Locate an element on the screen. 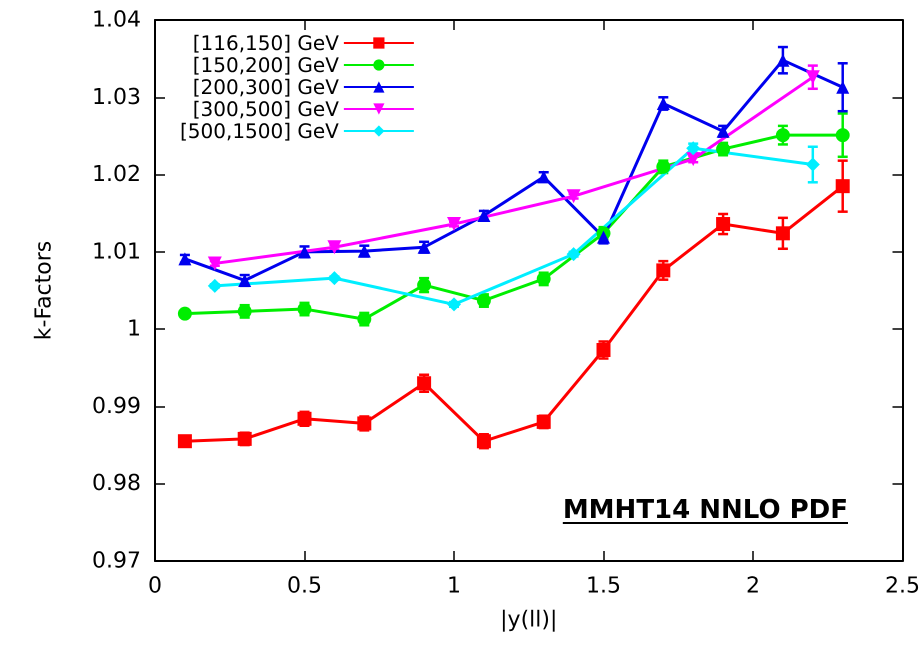 Image resolution: width=923 pixels, height=649 pixels. y-tick-label: 0.98 is located at coordinates (116, 483).